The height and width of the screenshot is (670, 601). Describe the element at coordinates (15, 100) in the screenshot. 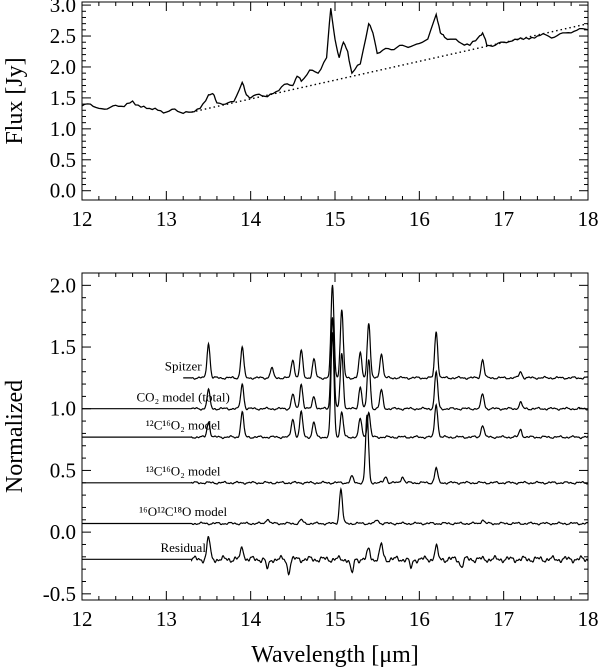

I see `y-axis-title: Flux [Jy]` at that location.